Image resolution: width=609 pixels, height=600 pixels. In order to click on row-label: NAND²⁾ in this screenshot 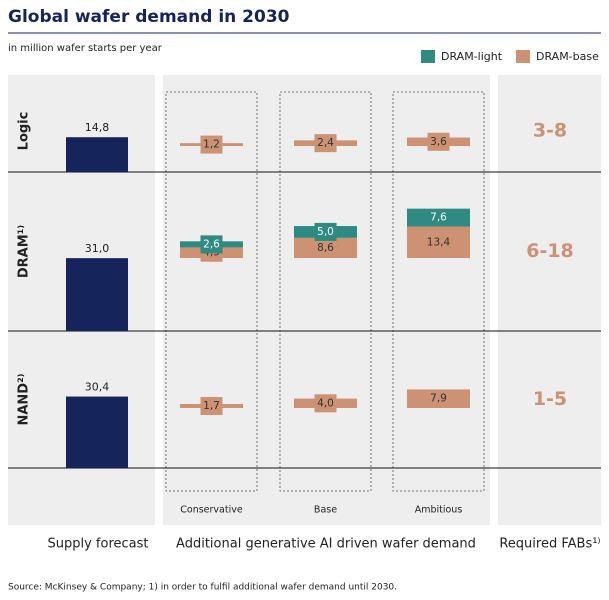, I will do `click(24, 399)`.